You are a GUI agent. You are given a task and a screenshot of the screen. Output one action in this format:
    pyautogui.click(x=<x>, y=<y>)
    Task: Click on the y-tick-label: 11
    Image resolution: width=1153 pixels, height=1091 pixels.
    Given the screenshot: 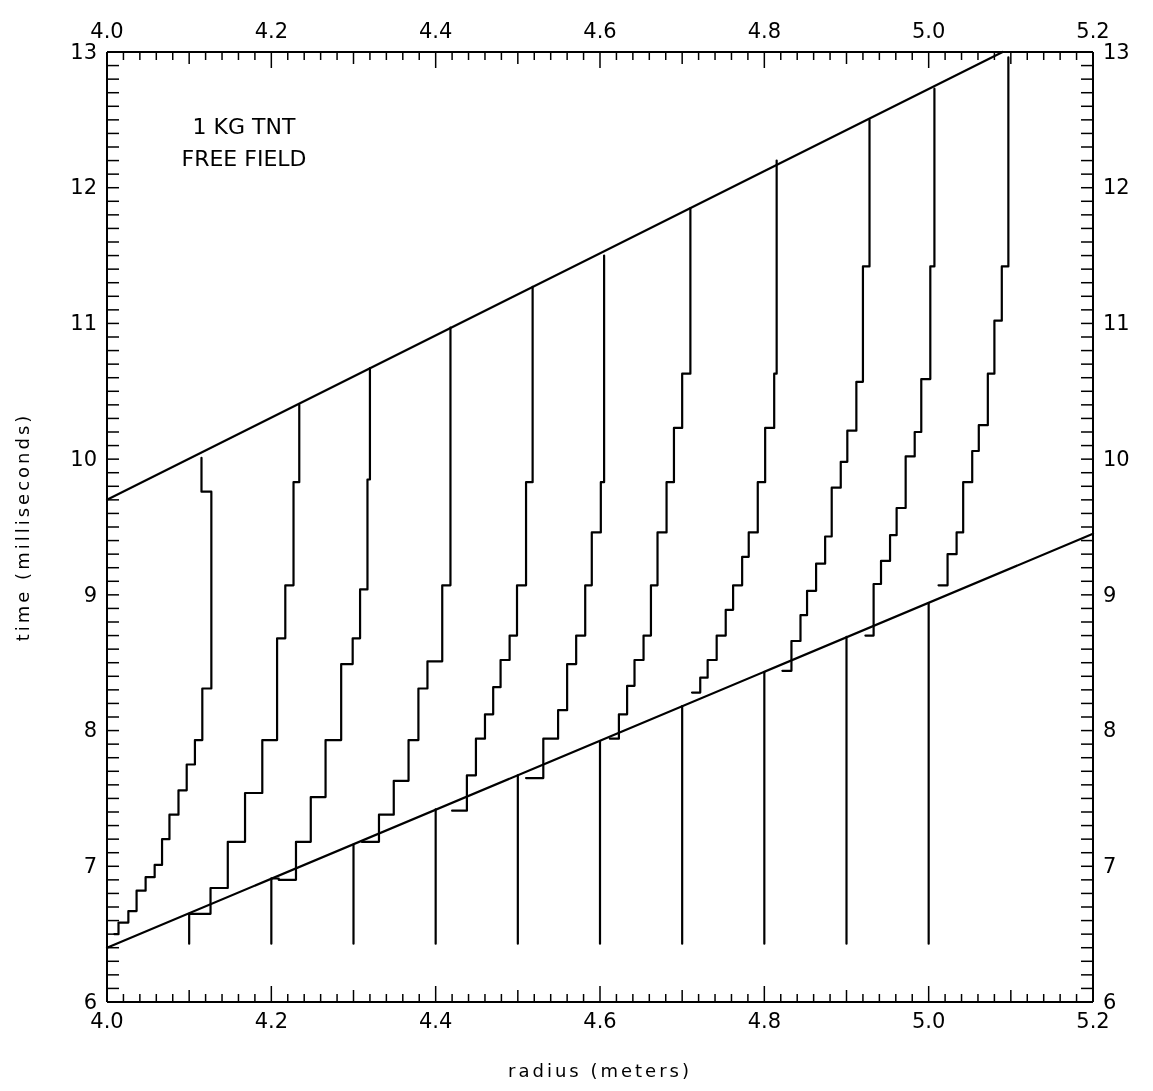 What is the action you would take?
    pyautogui.click(x=83, y=323)
    